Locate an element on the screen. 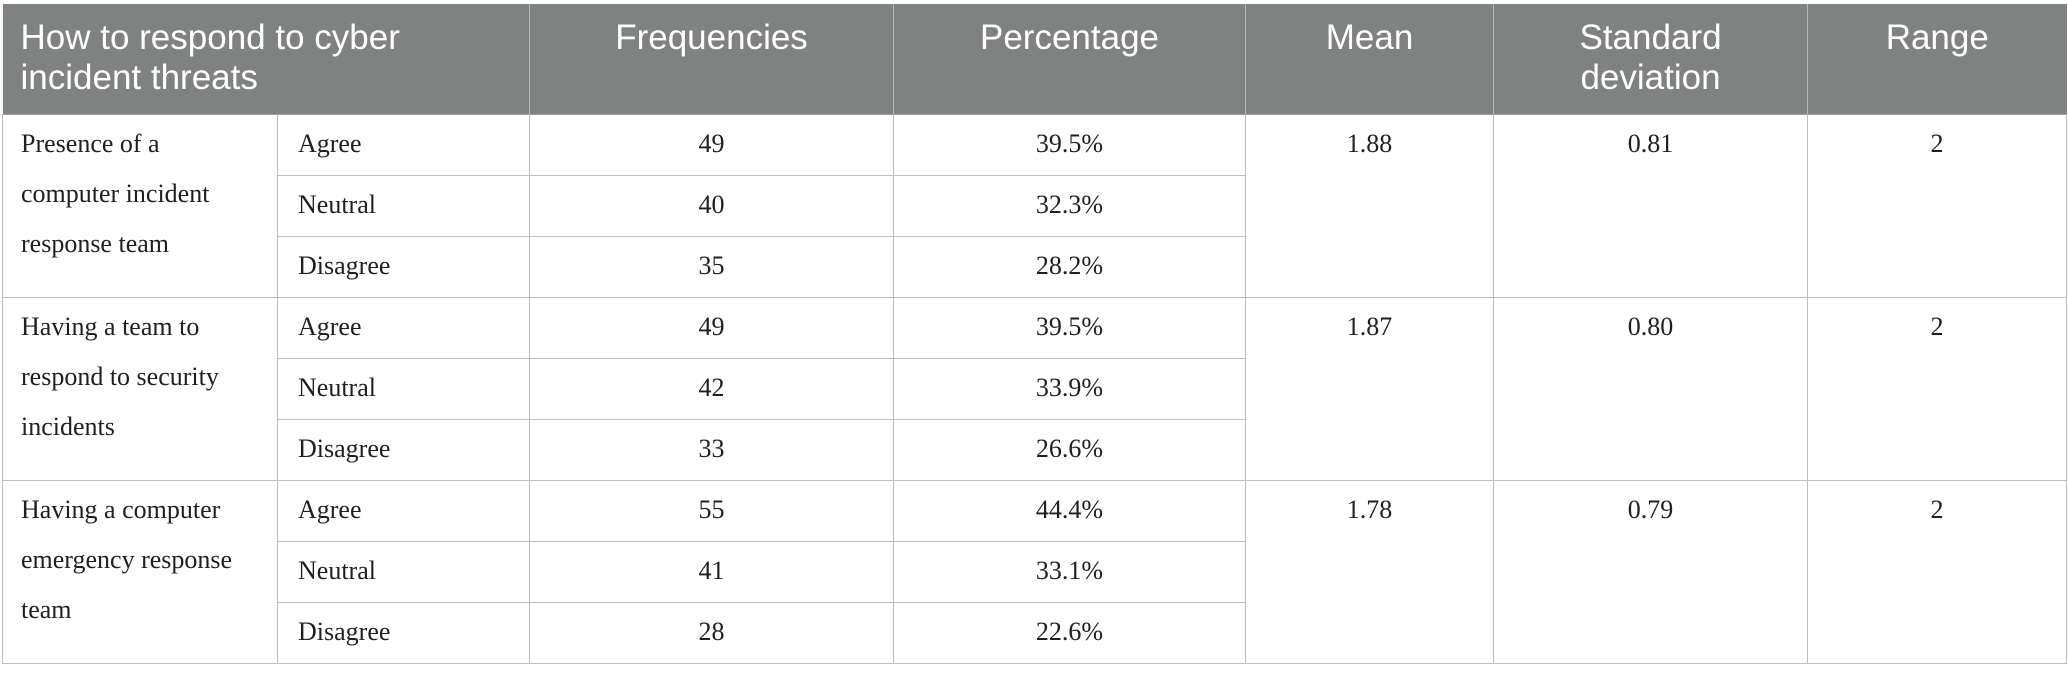  percentage-cell: 44.4% is located at coordinates (1070, 510).